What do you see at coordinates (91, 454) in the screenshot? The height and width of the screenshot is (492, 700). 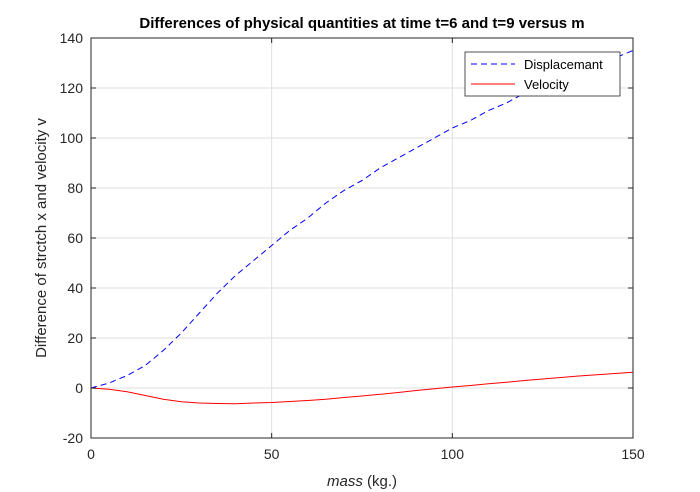 I see `x-tick-label: 0` at bounding box center [91, 454].